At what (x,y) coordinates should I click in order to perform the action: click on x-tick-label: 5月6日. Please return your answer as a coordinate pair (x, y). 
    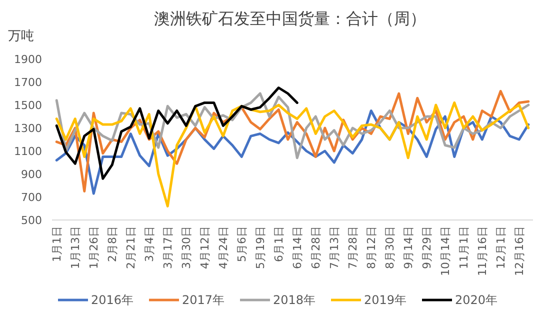
    Looking at the image, I should click on (242, 244).